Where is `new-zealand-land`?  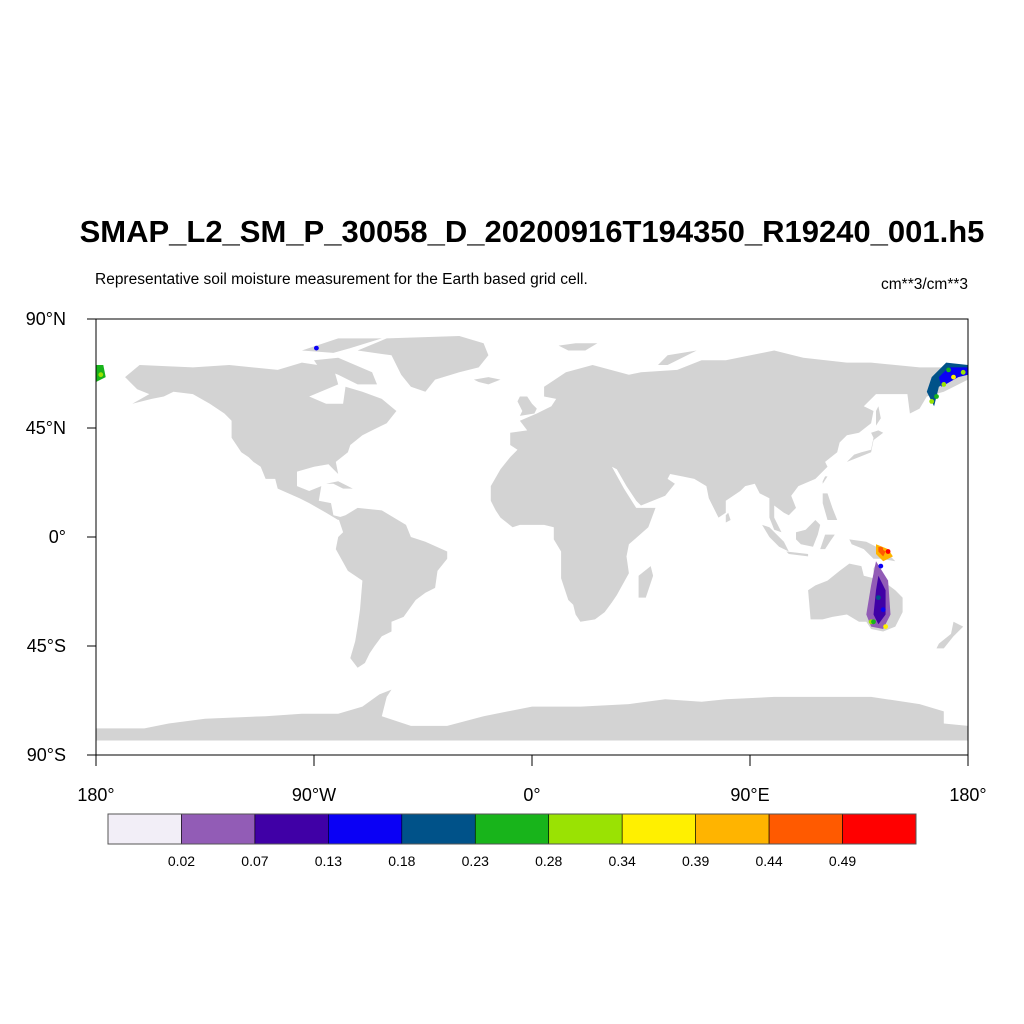 new-zealand-land is located at coordinates (950, 635).